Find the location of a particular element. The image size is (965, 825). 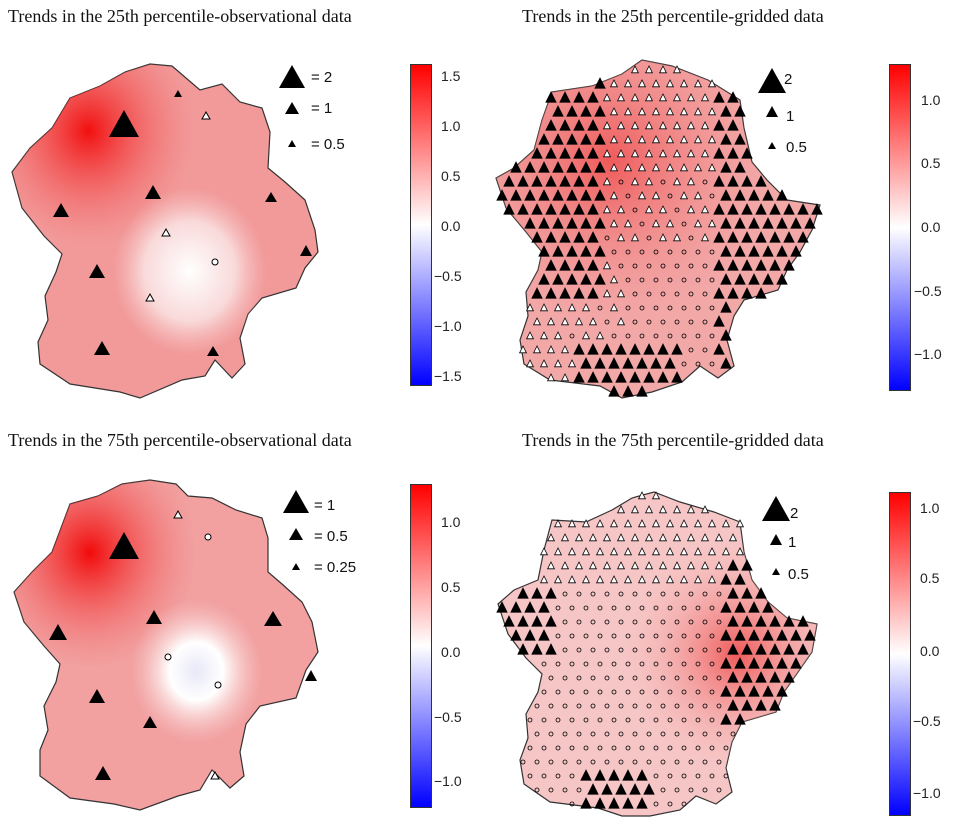

colorbar-tick: −1.0 is located at coordinates (448, 781).